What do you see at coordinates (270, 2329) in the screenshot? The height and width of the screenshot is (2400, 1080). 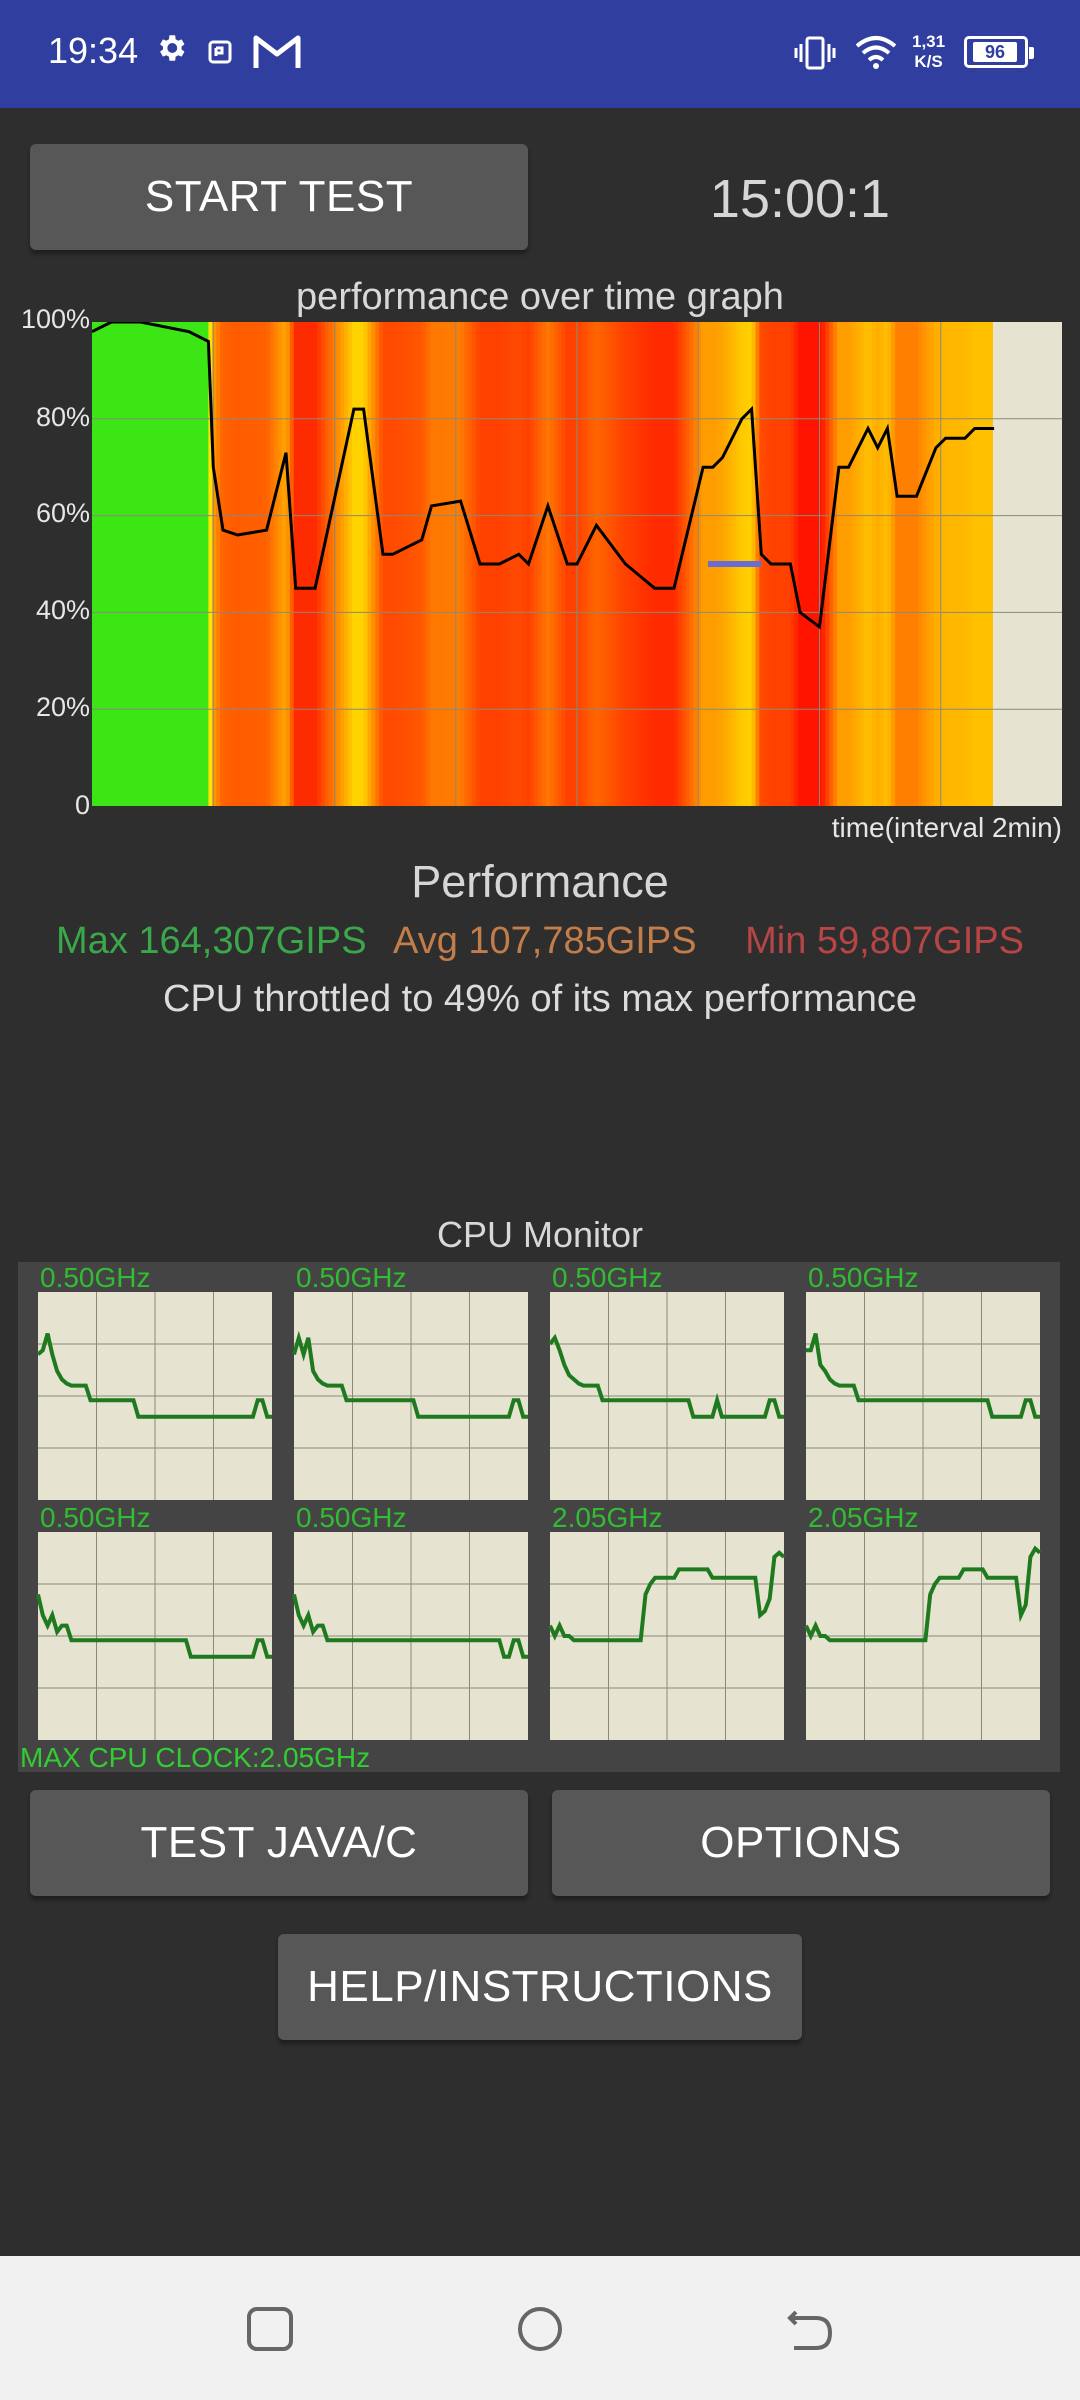 I see `recent-apps-icon` at bounding box center [270, 2329].